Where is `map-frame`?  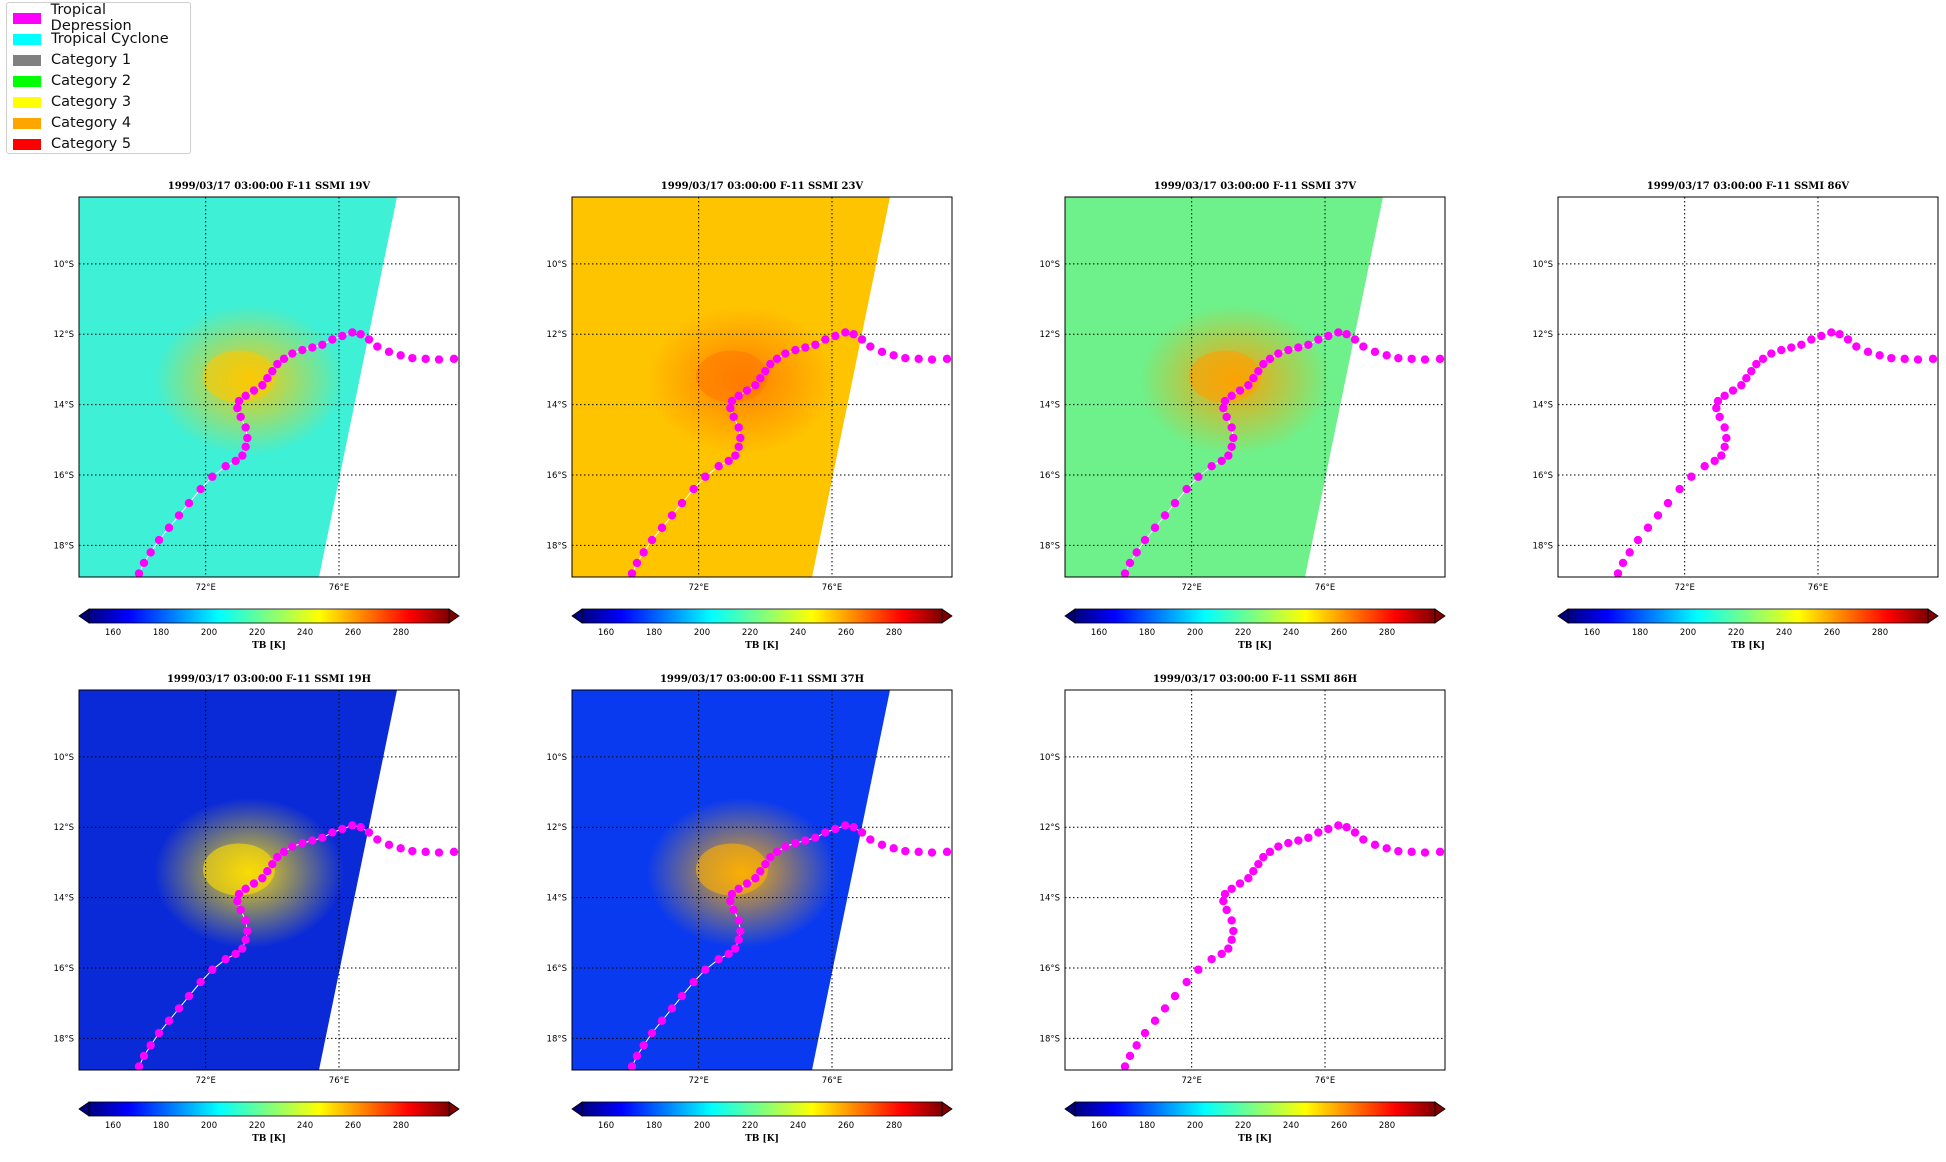 map-frame is located at coordinates (1255, 387).